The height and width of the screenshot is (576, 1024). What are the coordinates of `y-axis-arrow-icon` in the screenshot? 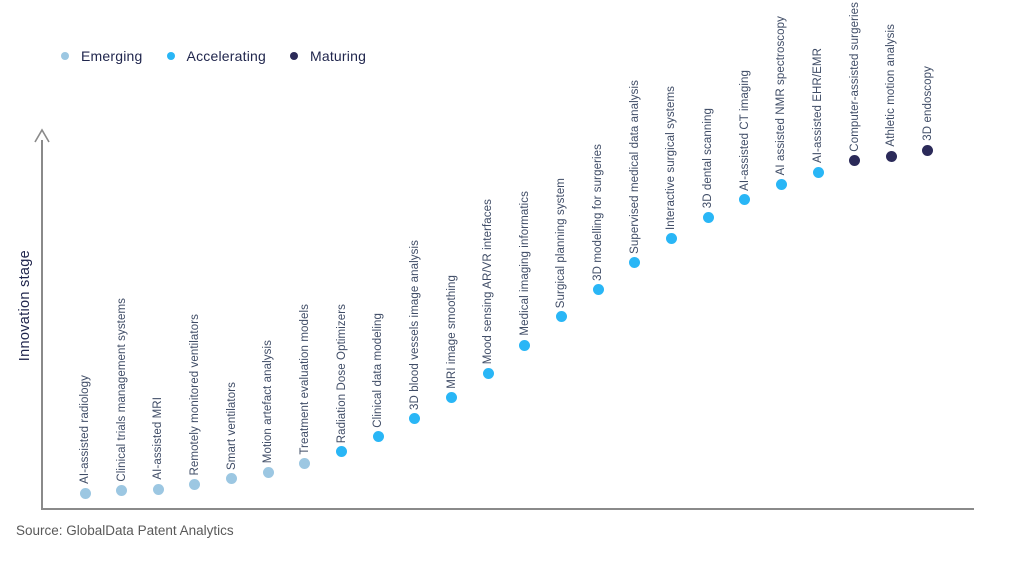 It's located at (42, 135).